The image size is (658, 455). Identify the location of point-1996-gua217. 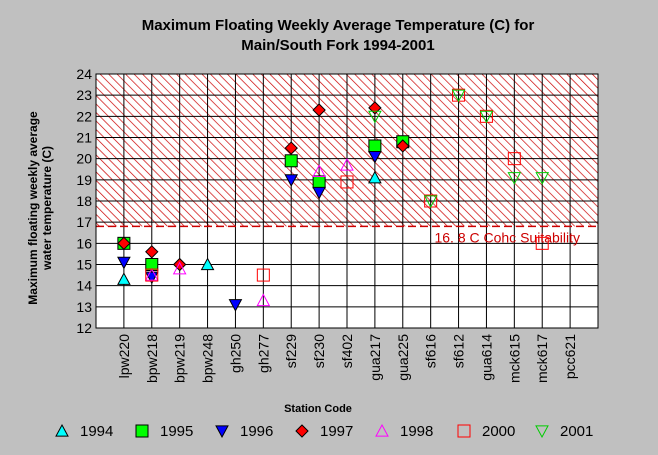
(375, 157).